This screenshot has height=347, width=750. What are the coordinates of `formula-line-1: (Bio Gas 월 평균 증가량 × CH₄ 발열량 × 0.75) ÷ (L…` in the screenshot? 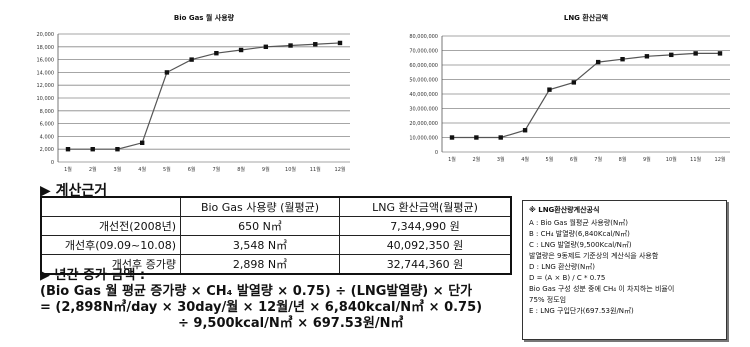 It's located at (256, 291).